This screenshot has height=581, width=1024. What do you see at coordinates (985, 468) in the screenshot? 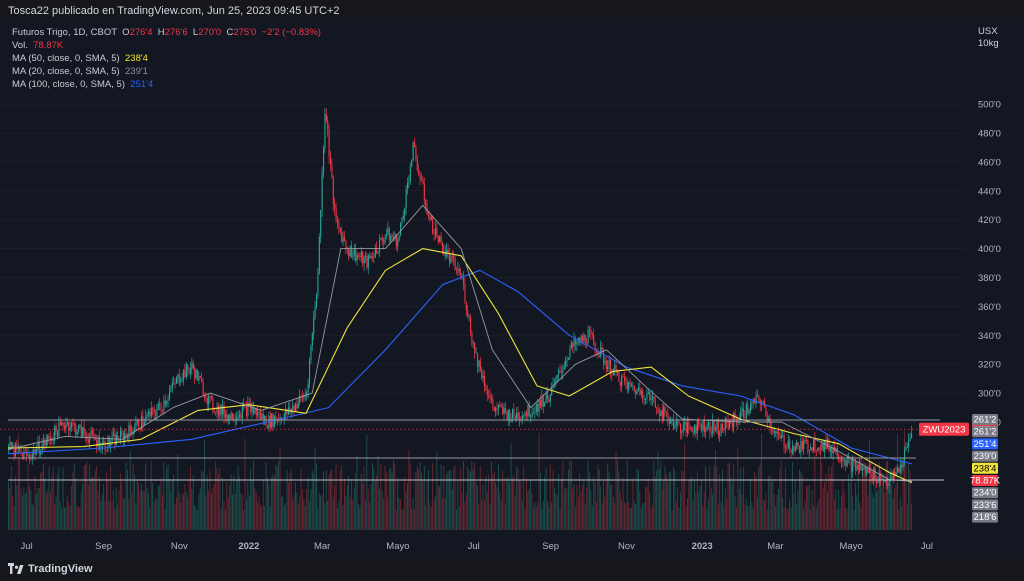
I see `axis-tag-label: 238'4` at bounding box center [985, 468].